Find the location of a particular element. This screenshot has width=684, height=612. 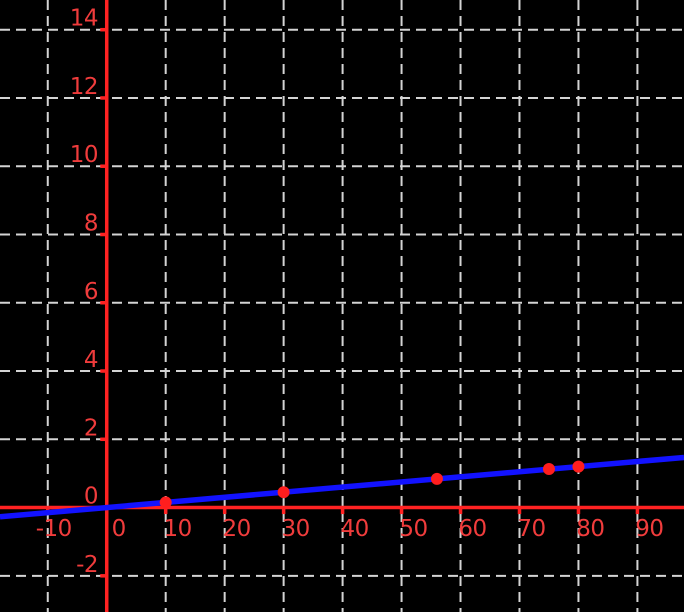

x-tick-label: 40 is located at coordinates (354, 529).